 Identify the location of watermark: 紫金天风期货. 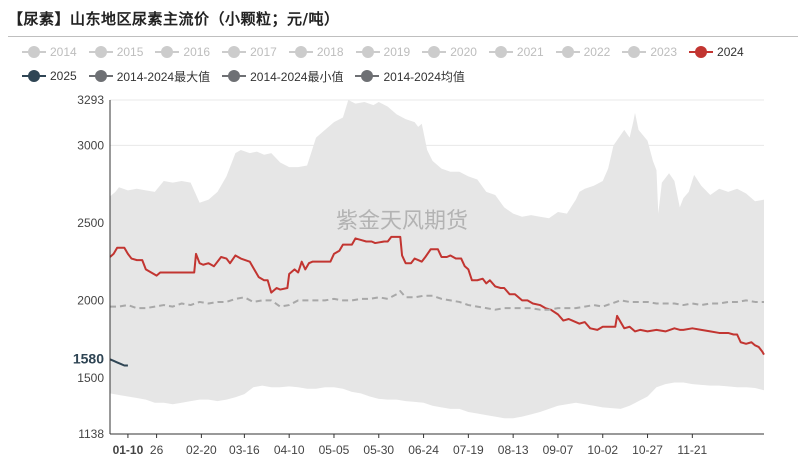
(402, 221).